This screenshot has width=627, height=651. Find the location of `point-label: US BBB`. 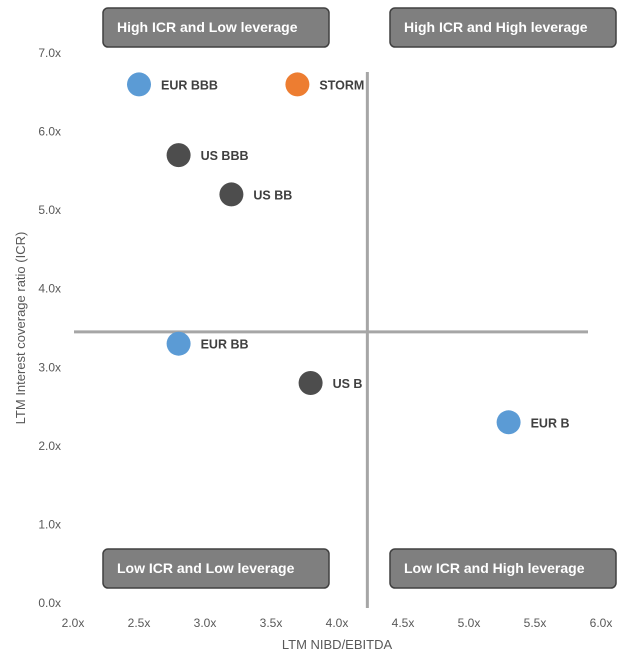

point-label: US BBB is located at coordinates (225, 156).